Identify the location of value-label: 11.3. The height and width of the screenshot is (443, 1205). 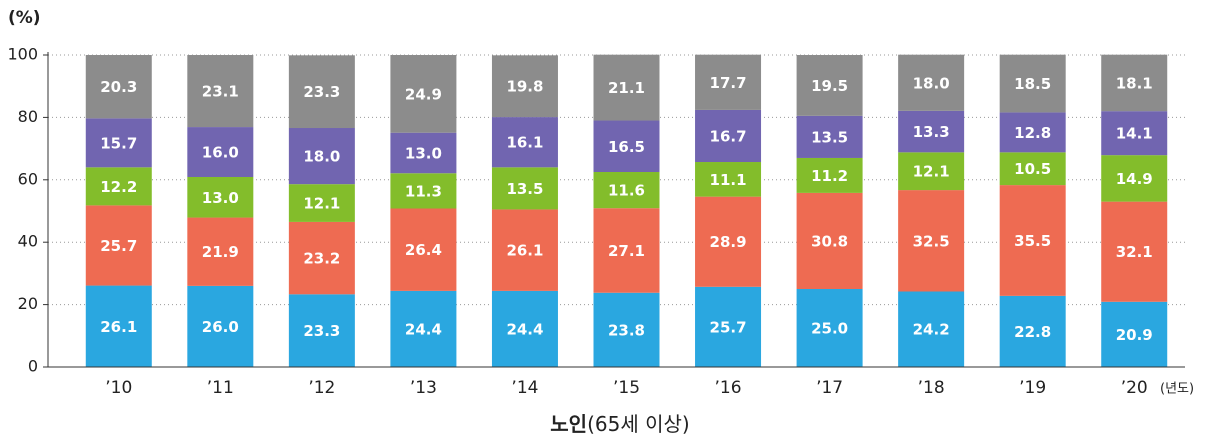
(423, 191).